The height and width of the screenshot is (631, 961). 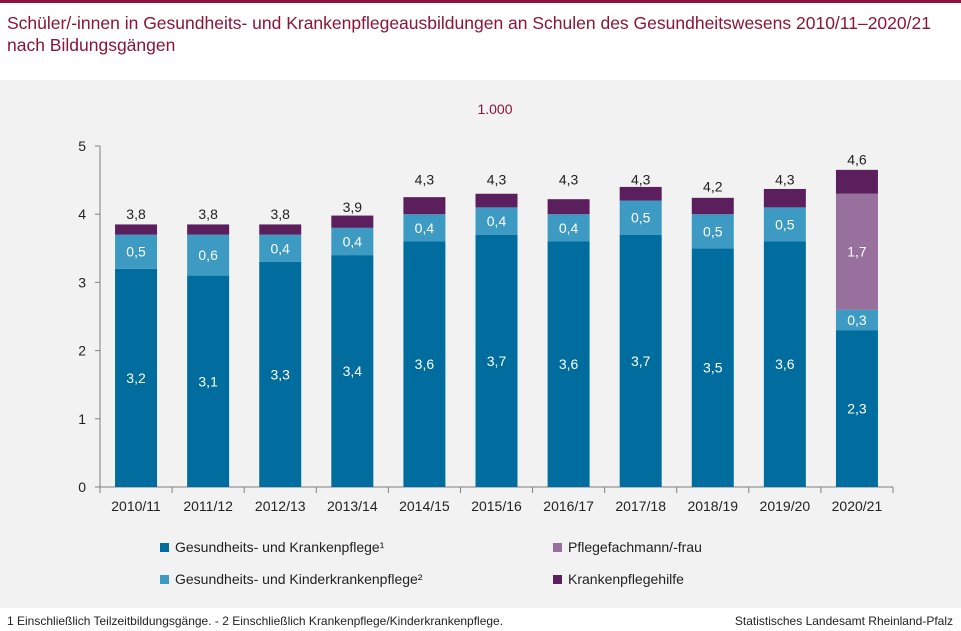 What do you see at coordinates (280, 506) in the screenshot?
I see `x-tick-label: 2012/13` at bounding box center [280, 506].